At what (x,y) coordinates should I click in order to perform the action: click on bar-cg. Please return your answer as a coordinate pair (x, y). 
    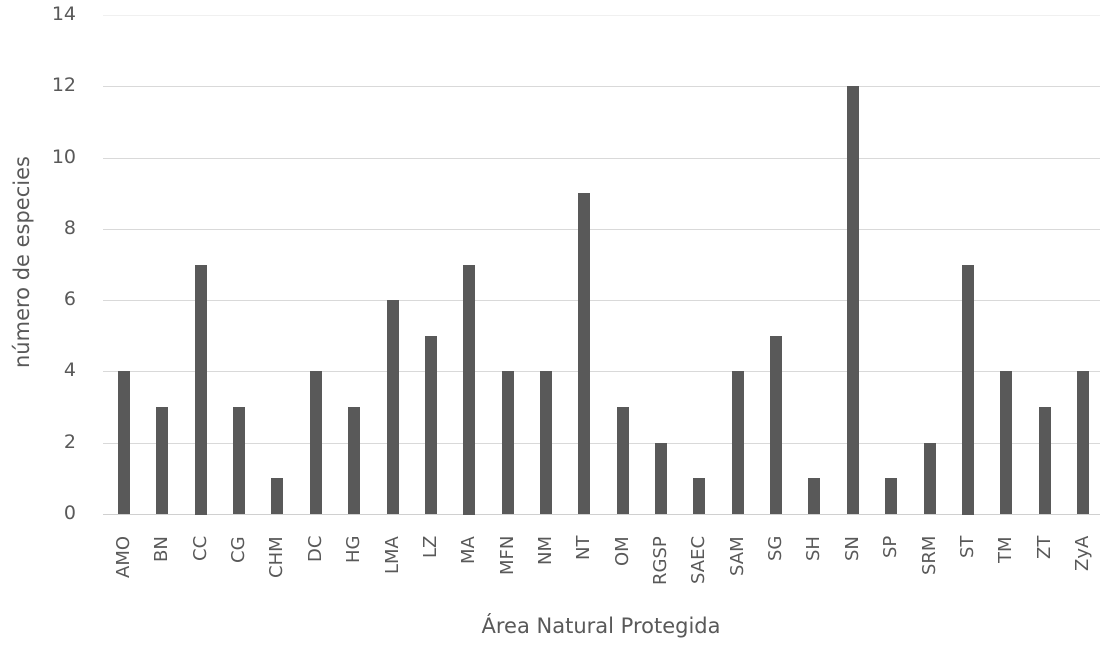
    Looking at the image, I should click on (239, 460).